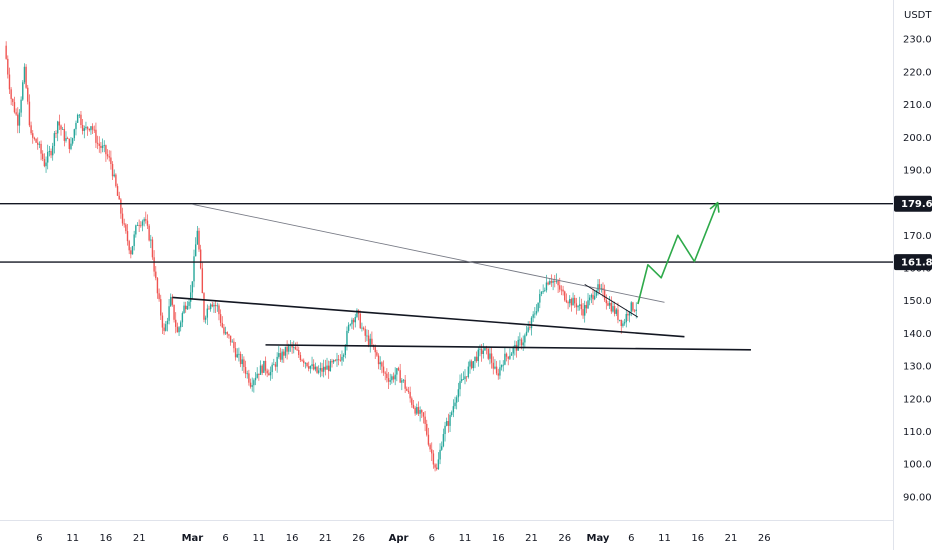  What do you see at coordinates (917, 301) in the screenshot?
I see `price-tick-label: 150.00` at bounding box center [917, 301].